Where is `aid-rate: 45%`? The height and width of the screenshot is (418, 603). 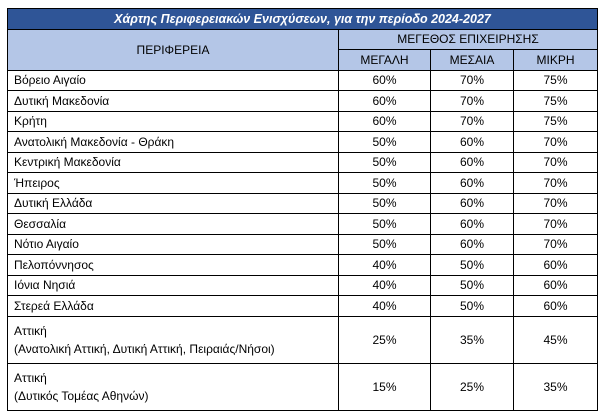 aid-rate: 45% is located at coordinates (555, 339).